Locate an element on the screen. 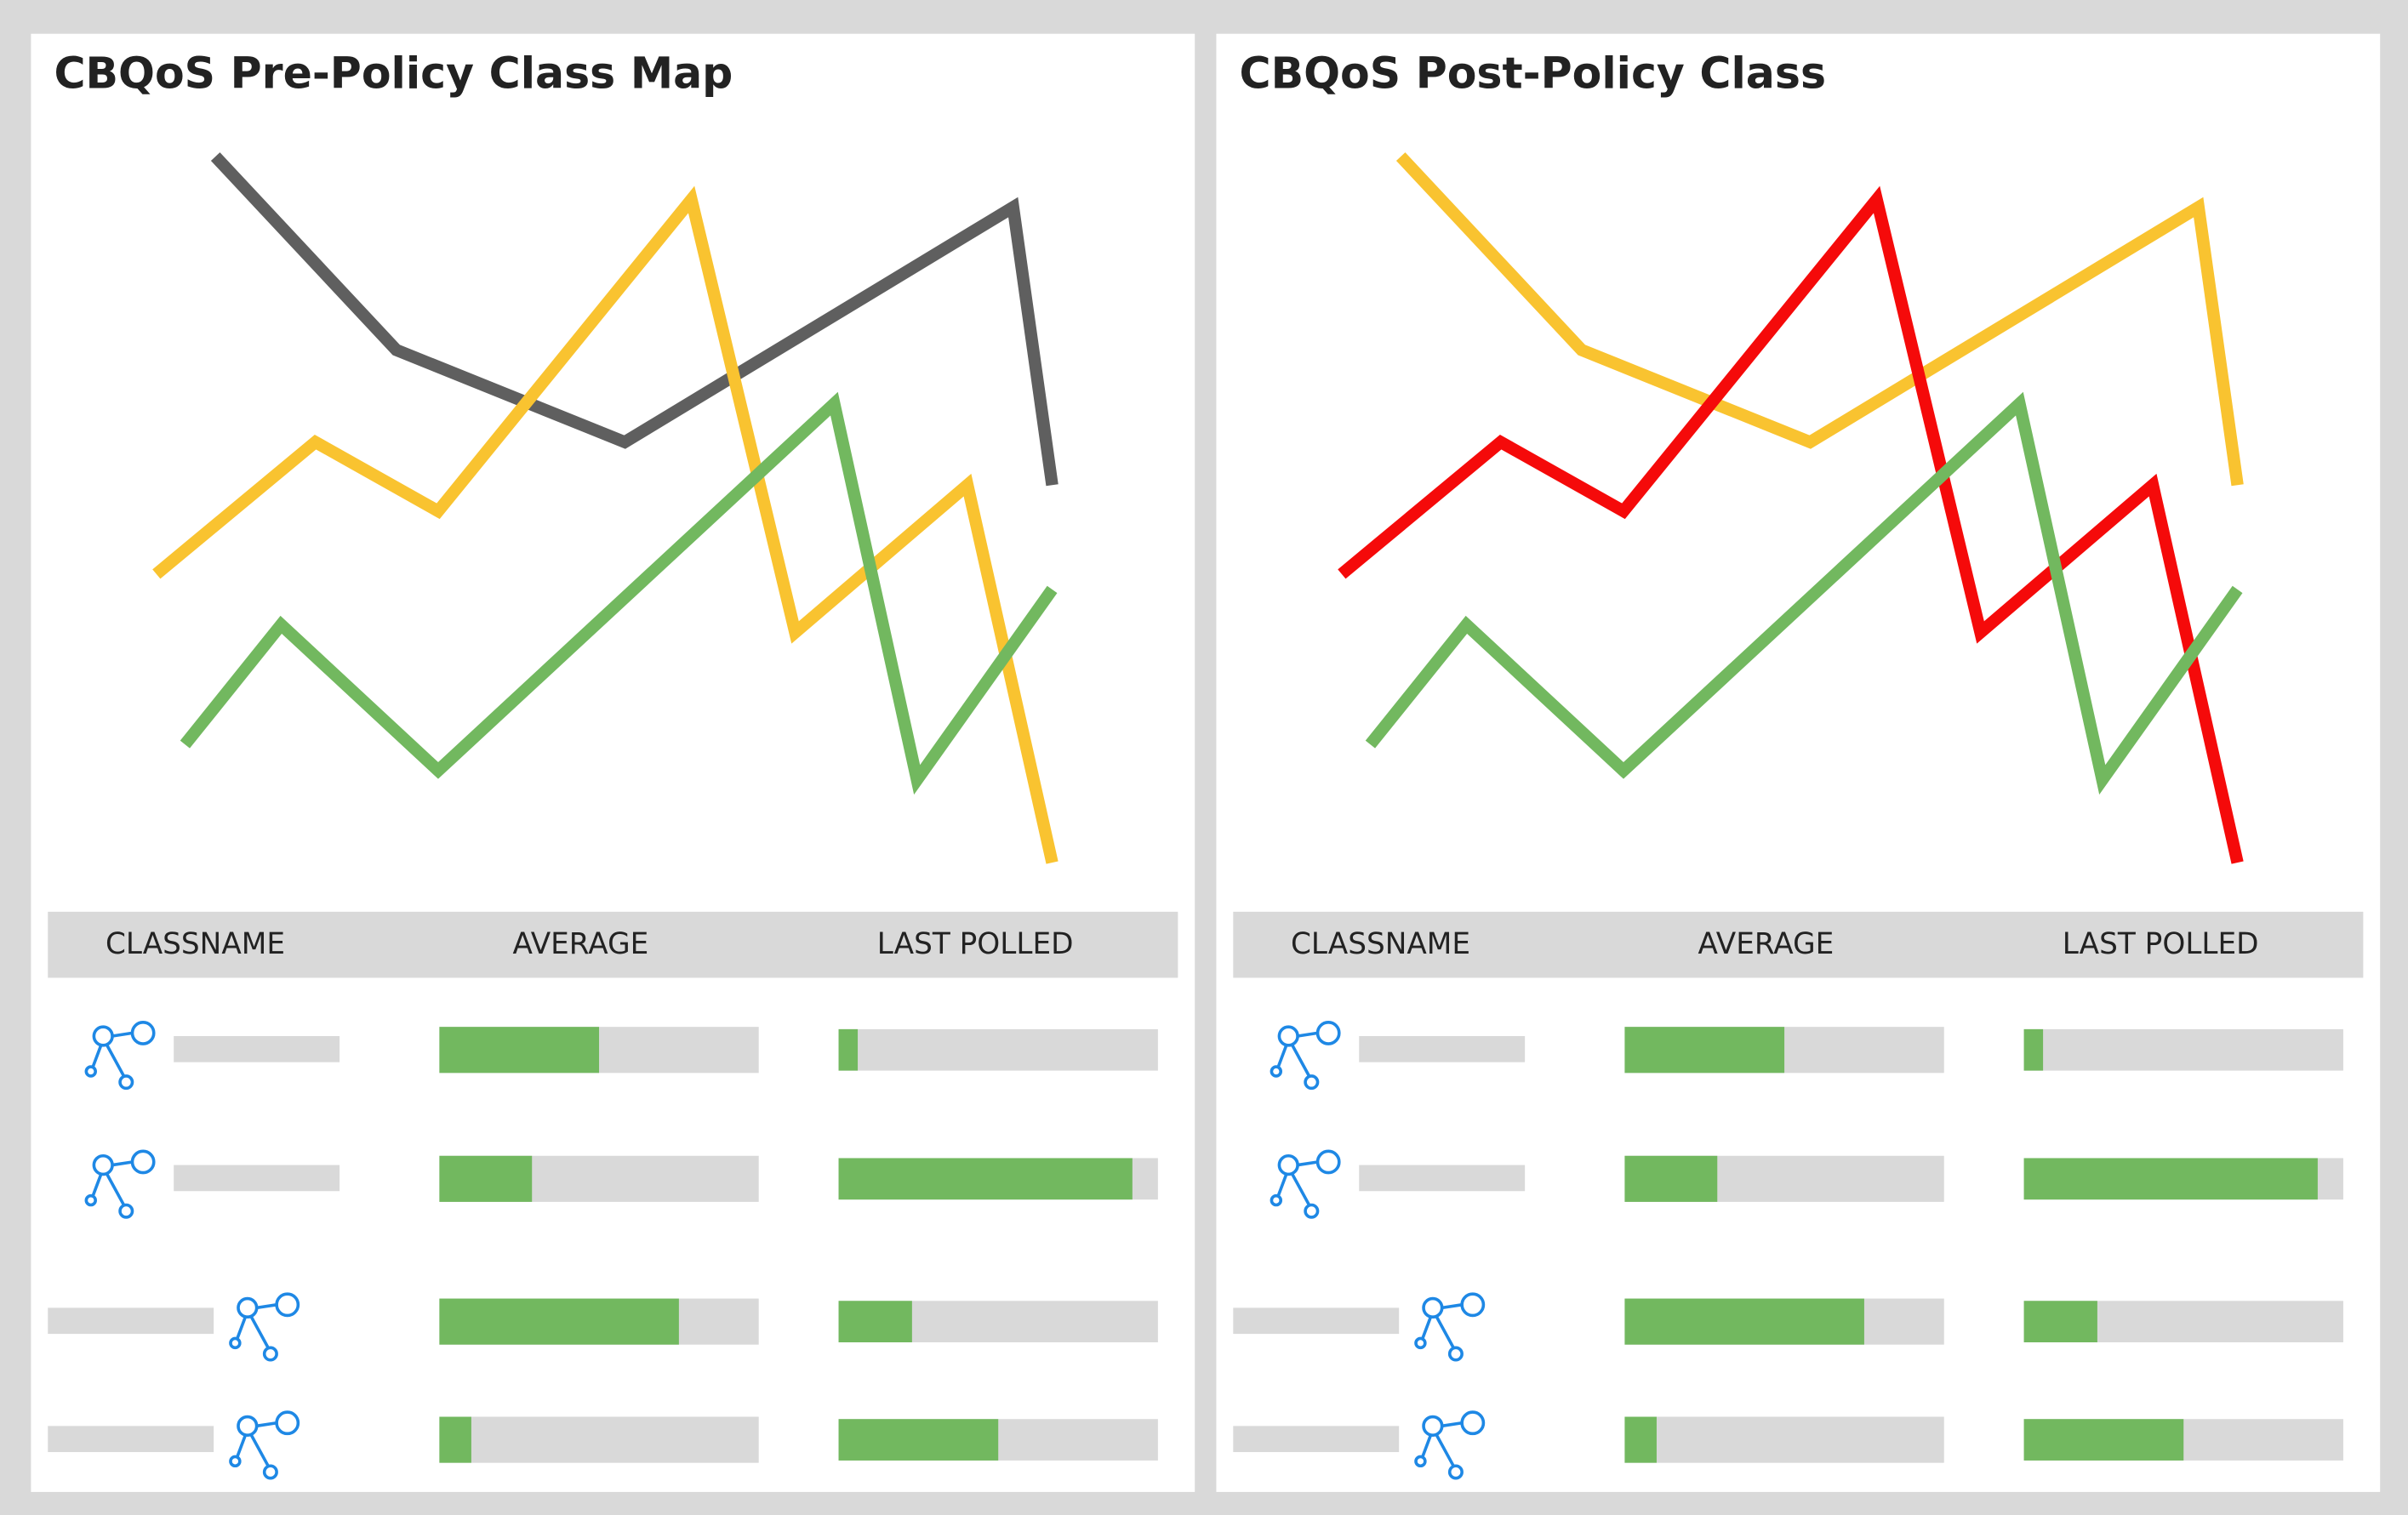  panel-title: CBQoS Pre-Policy Class Map is located at coordinates (393, 73).